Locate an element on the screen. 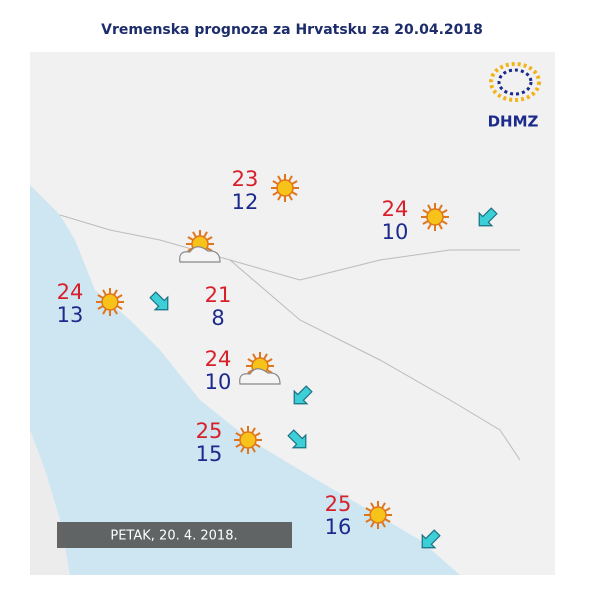  temp-min: 16 is located at coordinates (338, 527).